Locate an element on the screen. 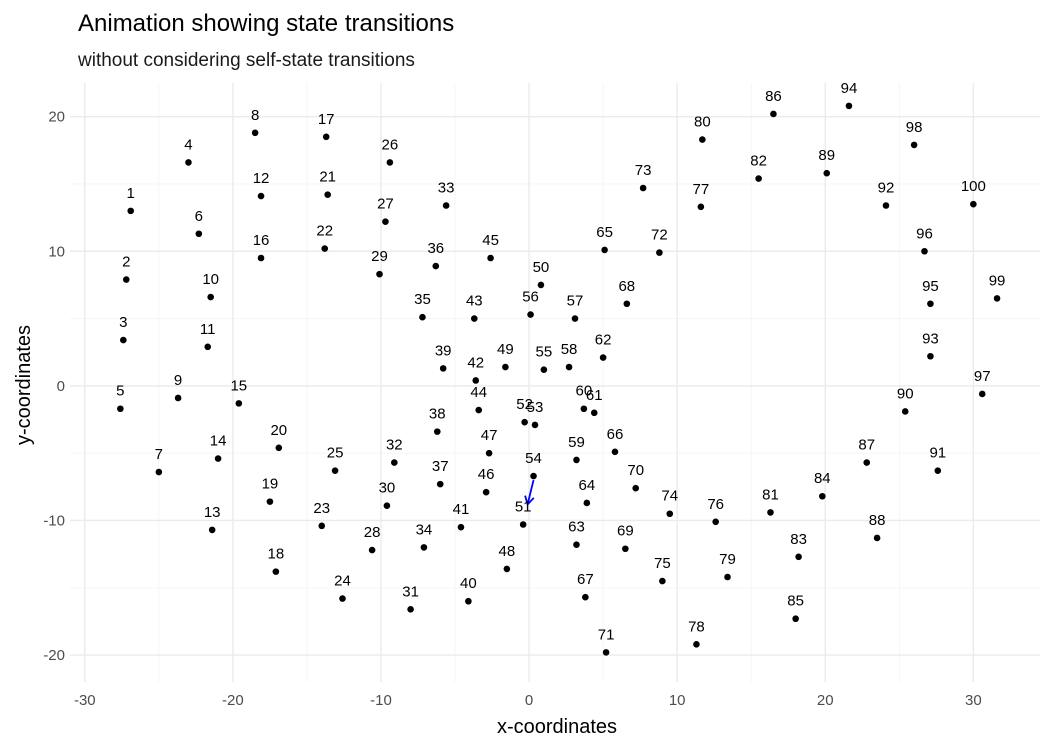  point-label-36: 36 is located at coordinates (435, 248).